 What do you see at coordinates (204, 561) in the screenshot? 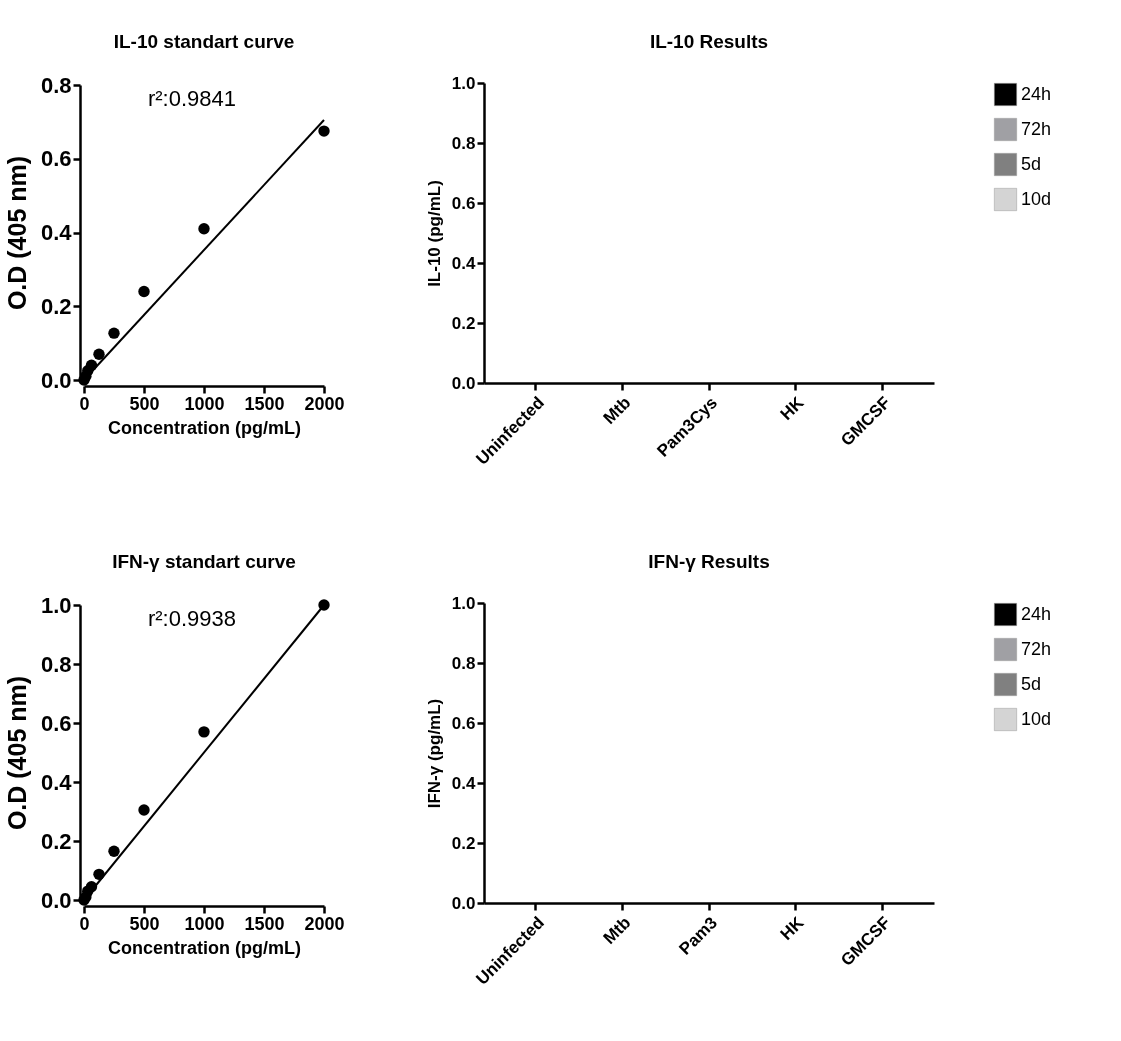
I see `chart-title: IFN-γ standart curve` at bounding box center [204, 561].